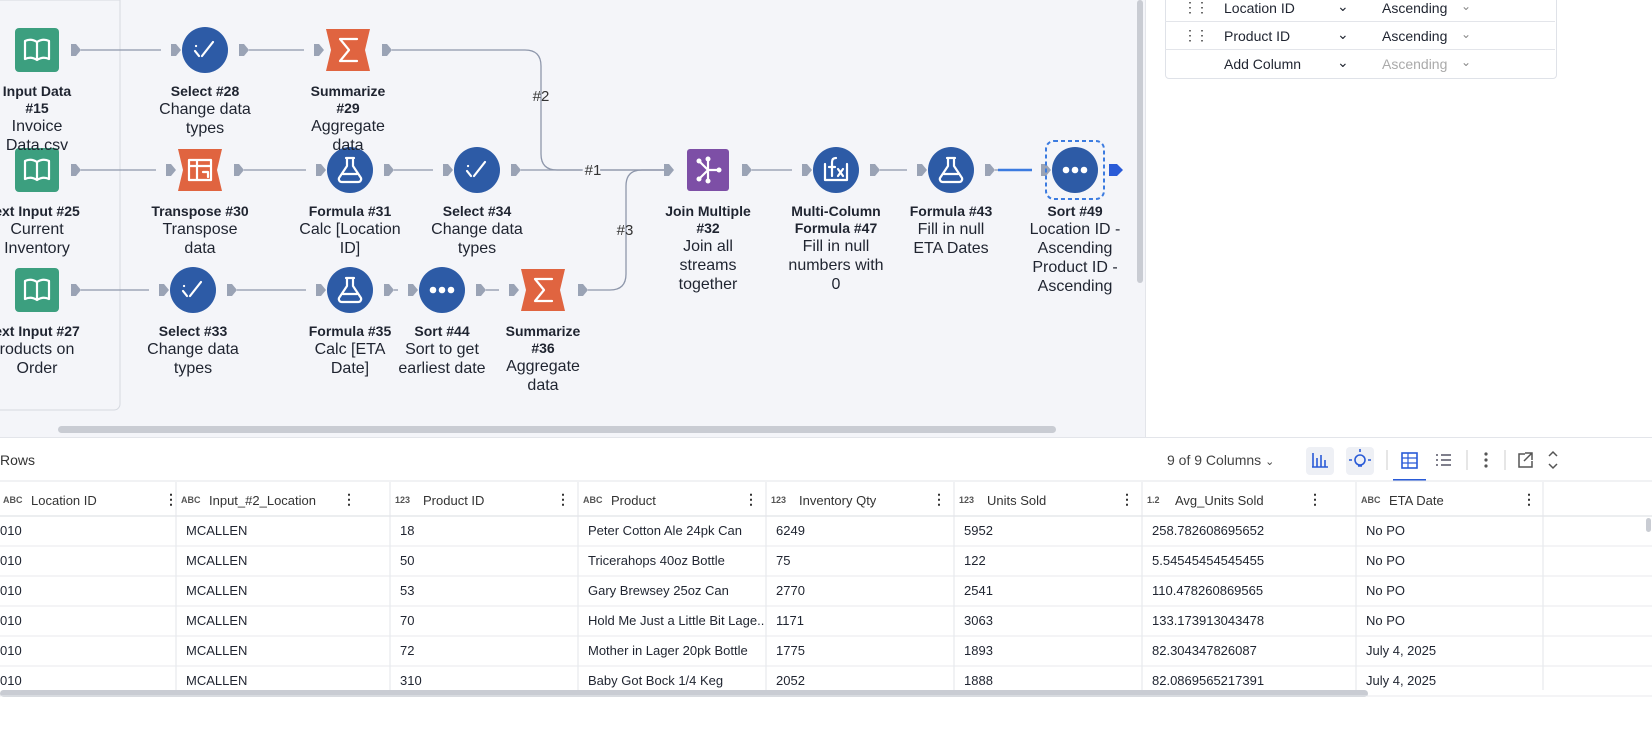 The image size is (1652, 744). What do you see at coordinates (1525, 460) in the screenshot?
I see `popout-icon` at bounding box center [1525, 460].